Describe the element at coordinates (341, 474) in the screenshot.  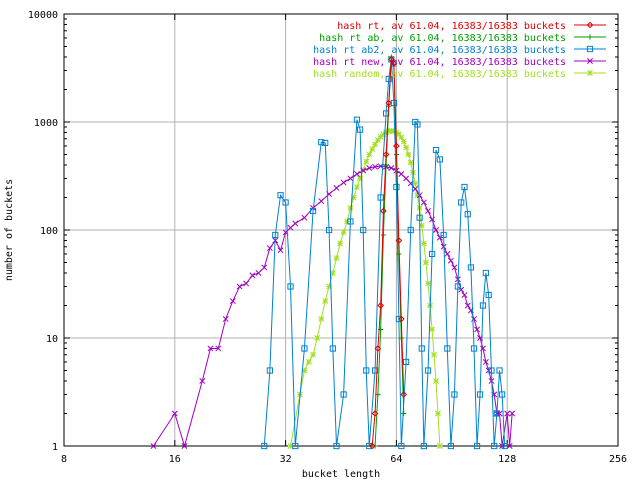
I see `x-axis-title: bucket length` at that location.